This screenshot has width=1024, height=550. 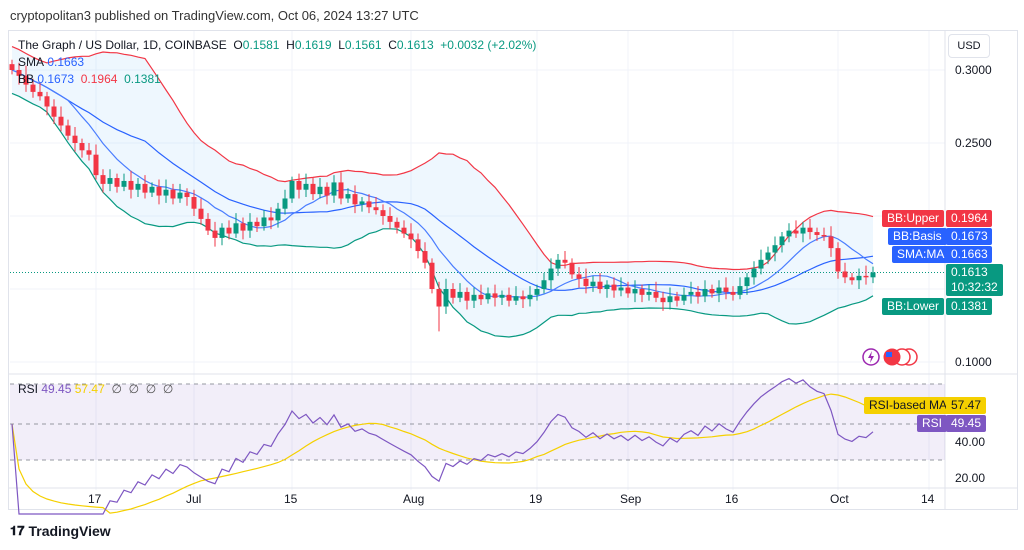 I want to click on bb-upper-price: 0.1964, so click(x=969, y=218).